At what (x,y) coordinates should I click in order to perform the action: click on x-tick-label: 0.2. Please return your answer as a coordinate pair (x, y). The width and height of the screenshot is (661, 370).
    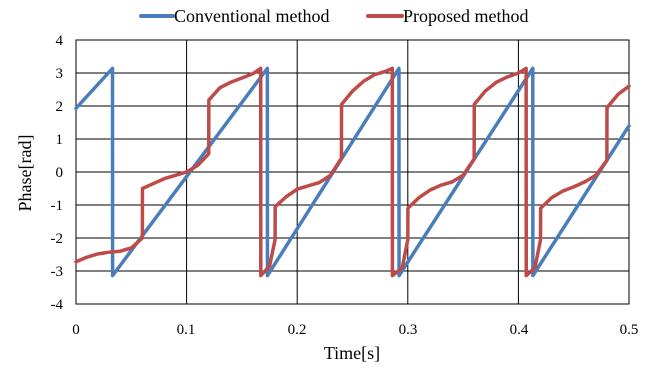
    Looking at the image, I should click on (297, 330).